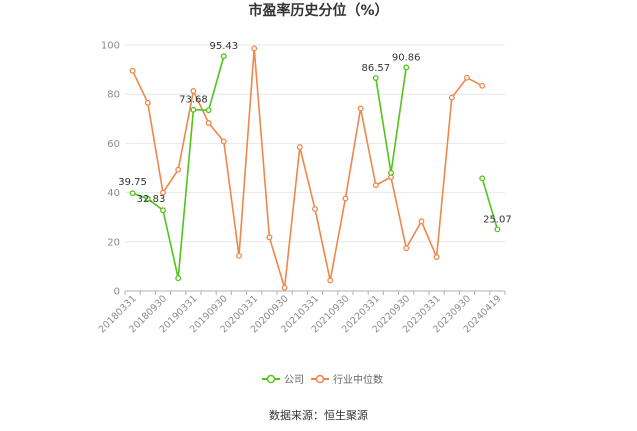 The height and width of the screenshot is (431, 637). Describe the element at coordinates (375, 68) in the screenshot. I see `data-label: 86.57` at that location.